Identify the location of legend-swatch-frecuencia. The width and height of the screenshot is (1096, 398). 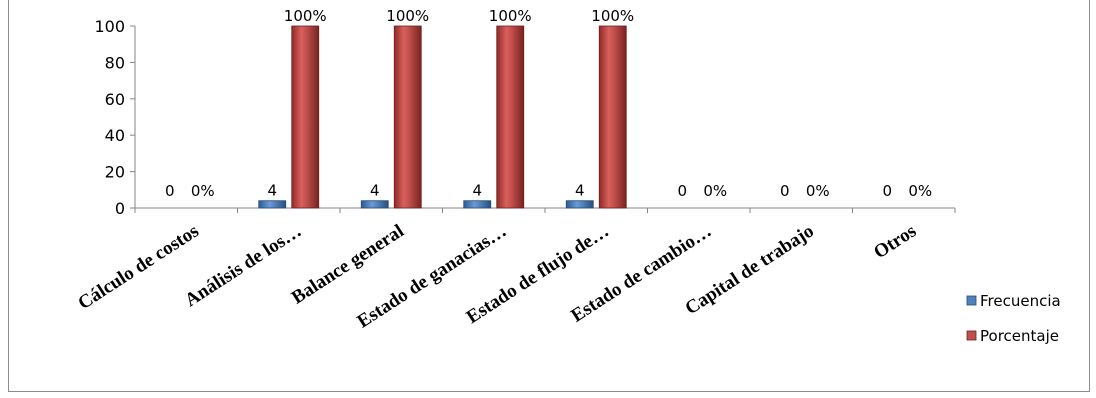
(971, 300).